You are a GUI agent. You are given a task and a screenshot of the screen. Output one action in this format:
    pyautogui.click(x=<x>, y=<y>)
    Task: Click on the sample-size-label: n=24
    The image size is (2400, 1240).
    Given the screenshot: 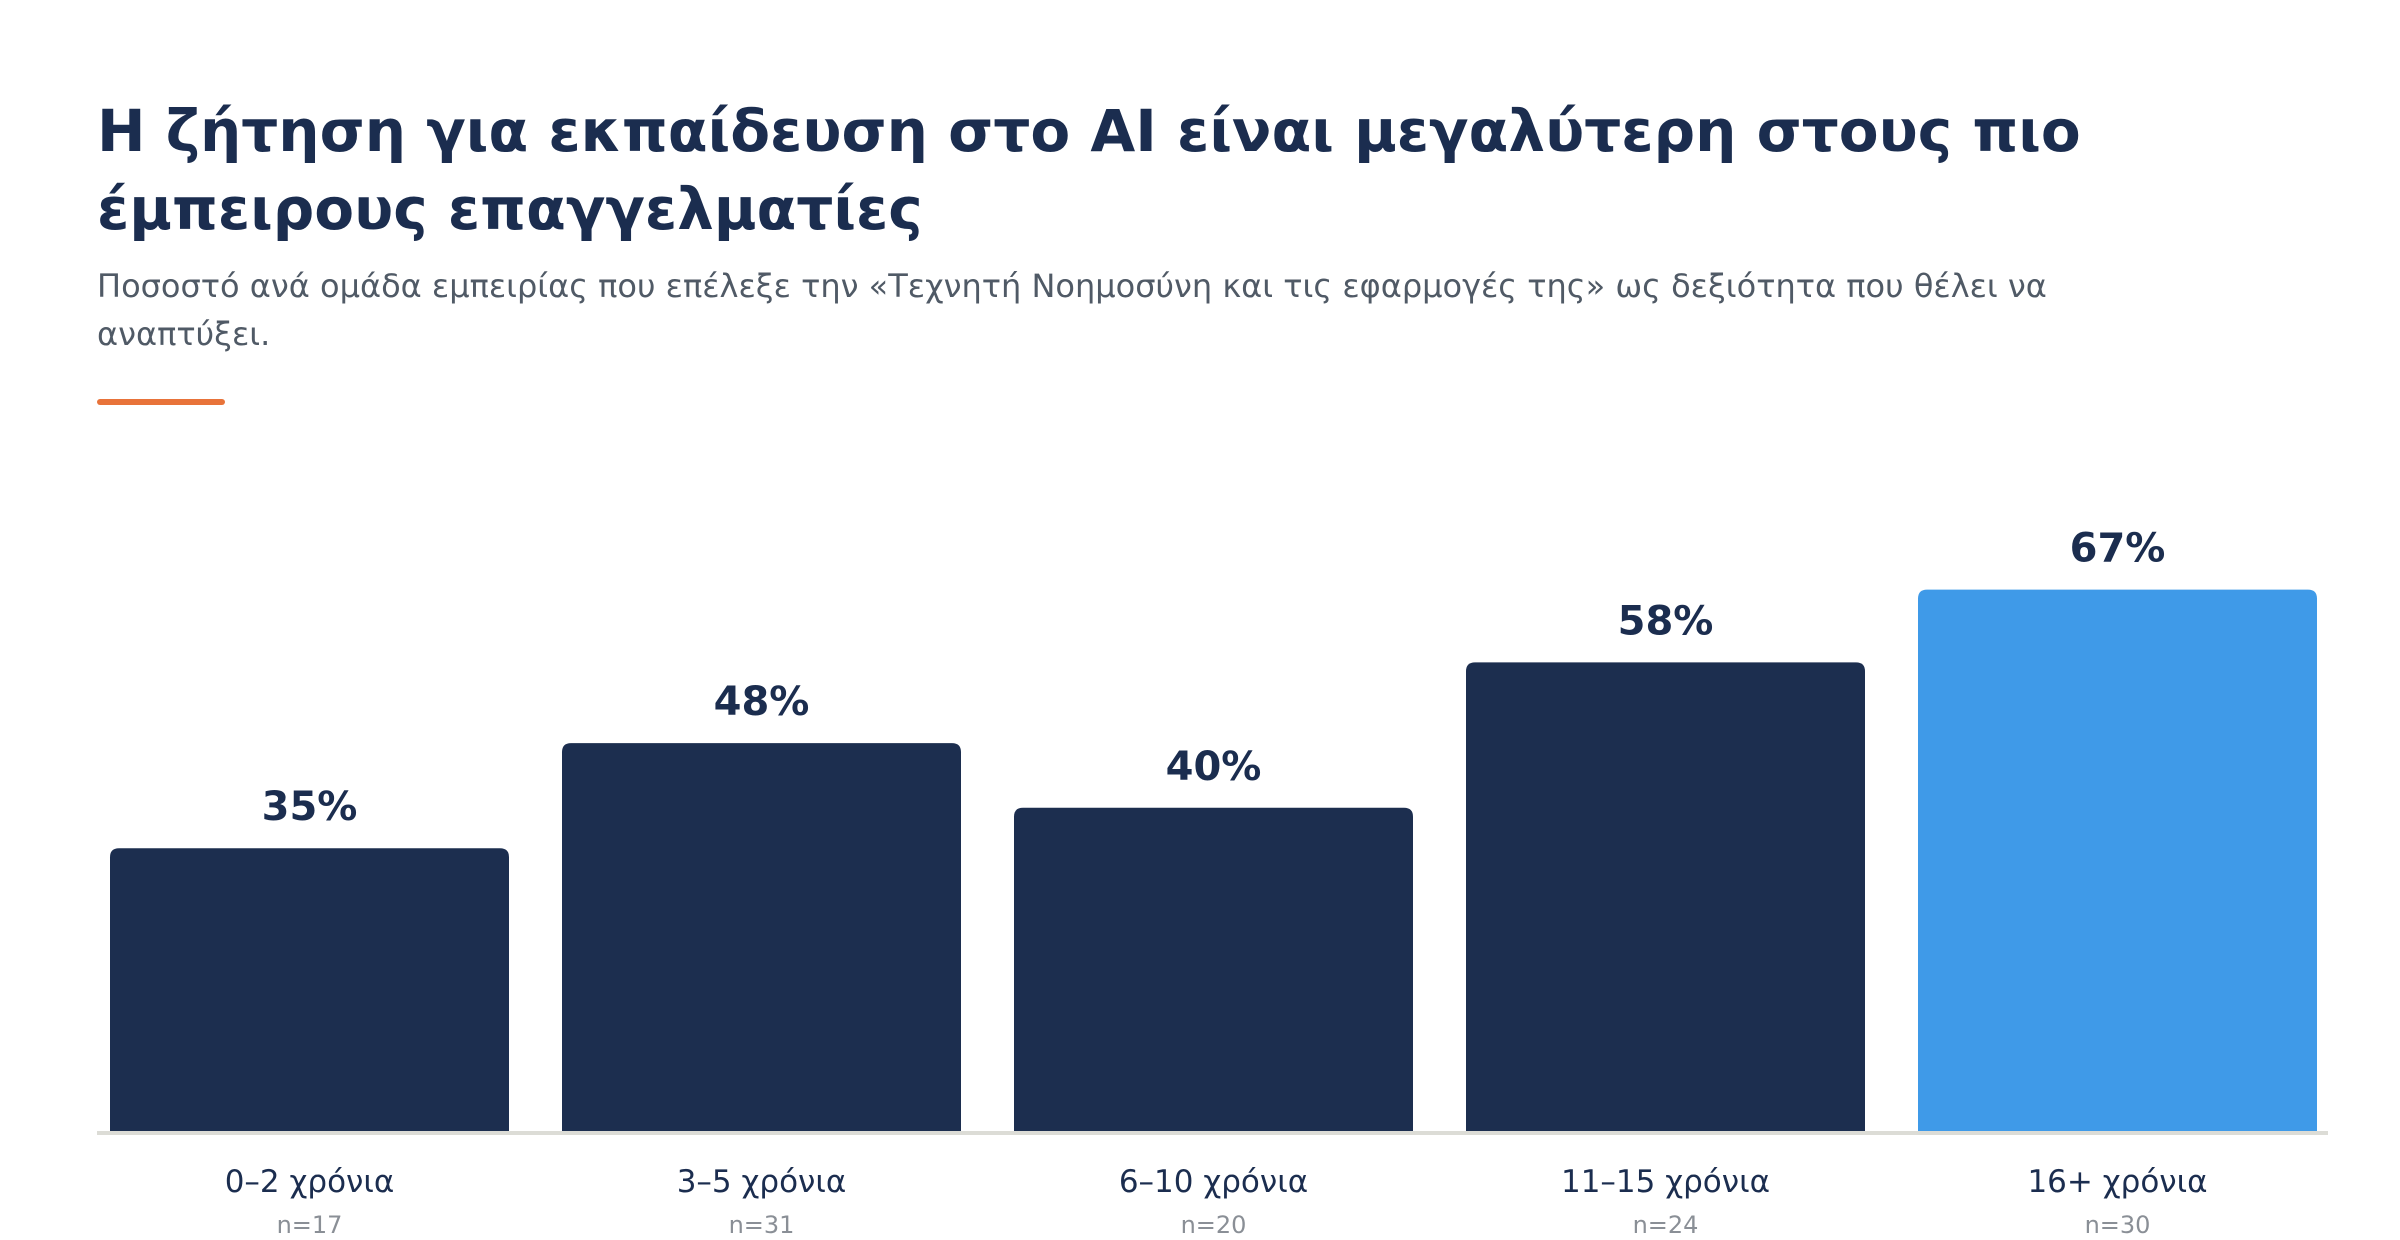 What is the action you would take?
    pyautogui.click(x=1666, y=1225)
    